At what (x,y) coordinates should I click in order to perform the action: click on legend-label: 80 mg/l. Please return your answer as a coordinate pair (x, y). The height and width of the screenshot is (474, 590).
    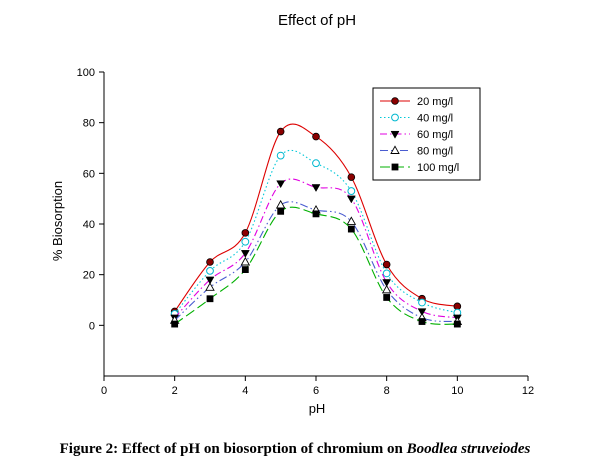
    Looking at the image, I should click on (435, 152).